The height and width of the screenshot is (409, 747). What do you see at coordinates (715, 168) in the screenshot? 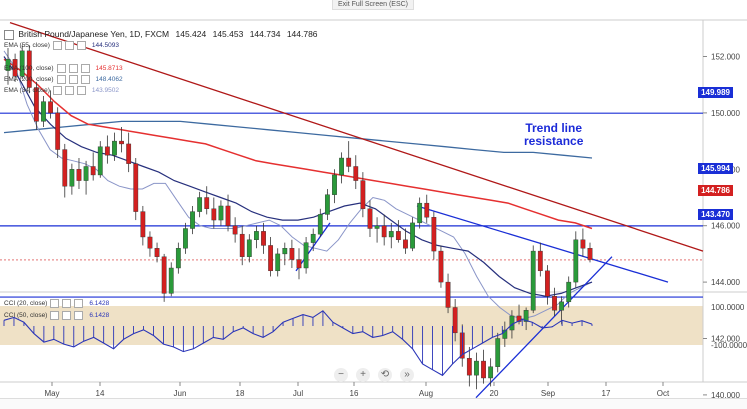
I see `level-tag-145994: 145.994` at bounding box center [715, 168].